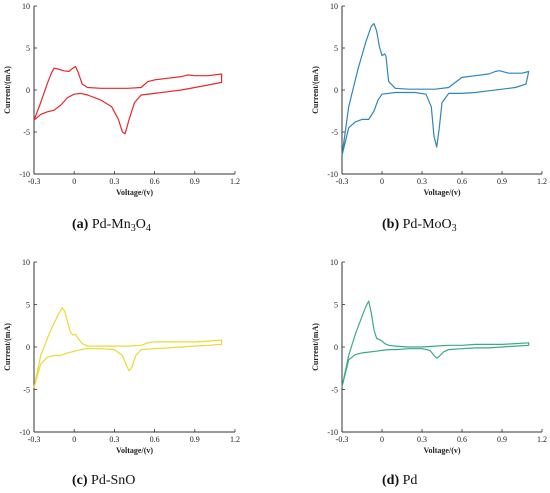 The width and height of the screenshot is (550, 493). I want to click on caption-subscript: 4, so click(148, 228).